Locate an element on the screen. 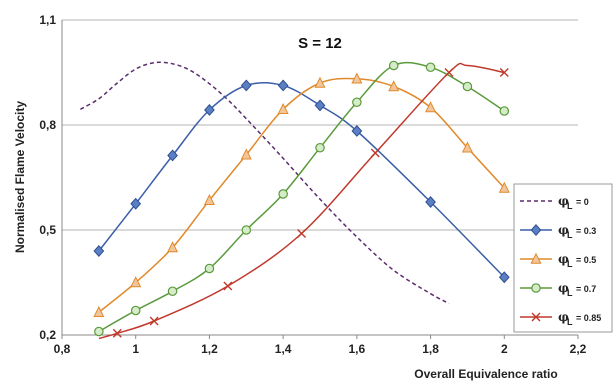  legend-item: φL = 0 is located at coordinates (554, 202).